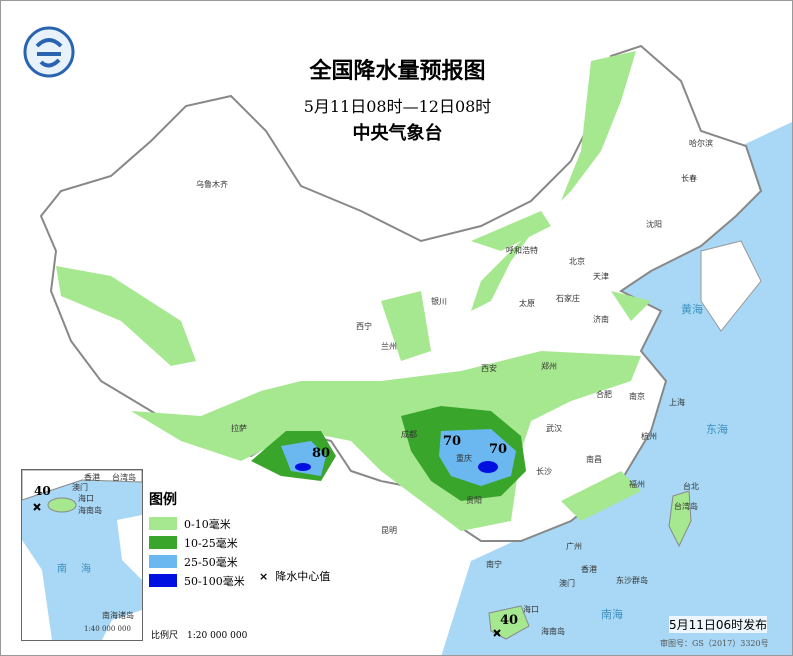 The image size is (793, 656). I want to click on city-label: 福州, so click(637, 484).